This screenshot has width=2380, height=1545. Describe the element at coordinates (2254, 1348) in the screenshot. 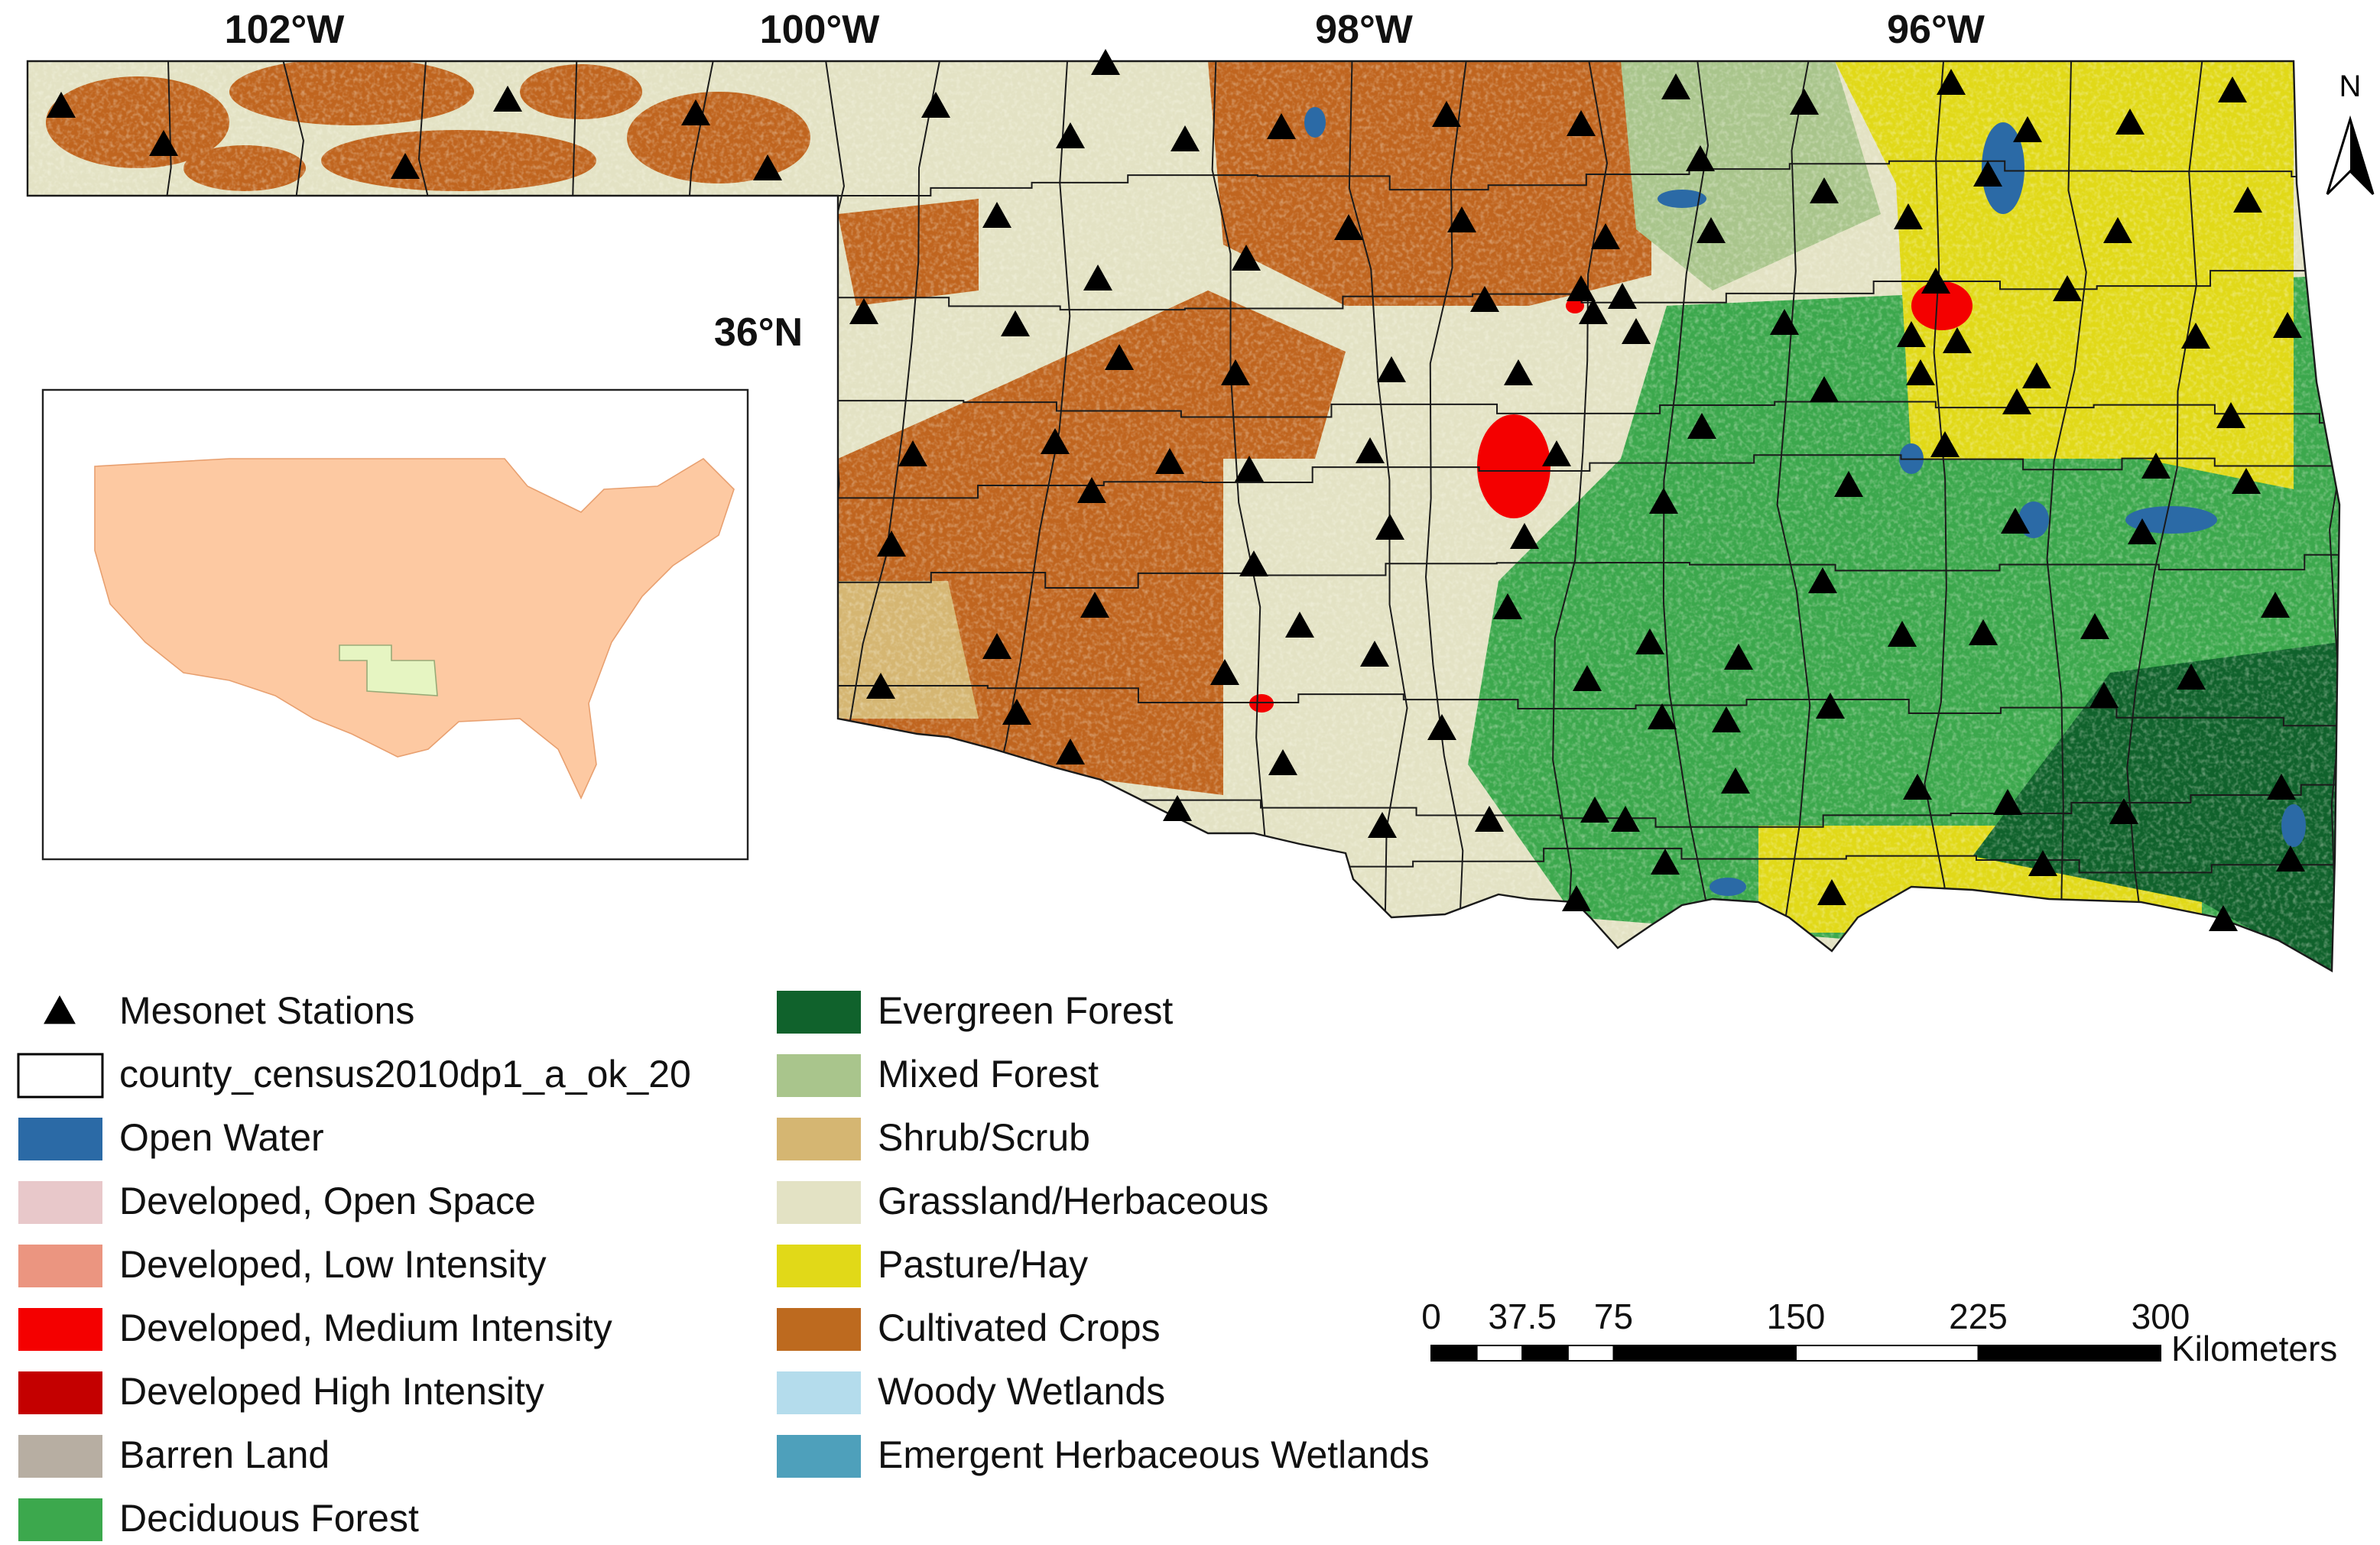

I see `scale-unit: Kilometers` at that location.